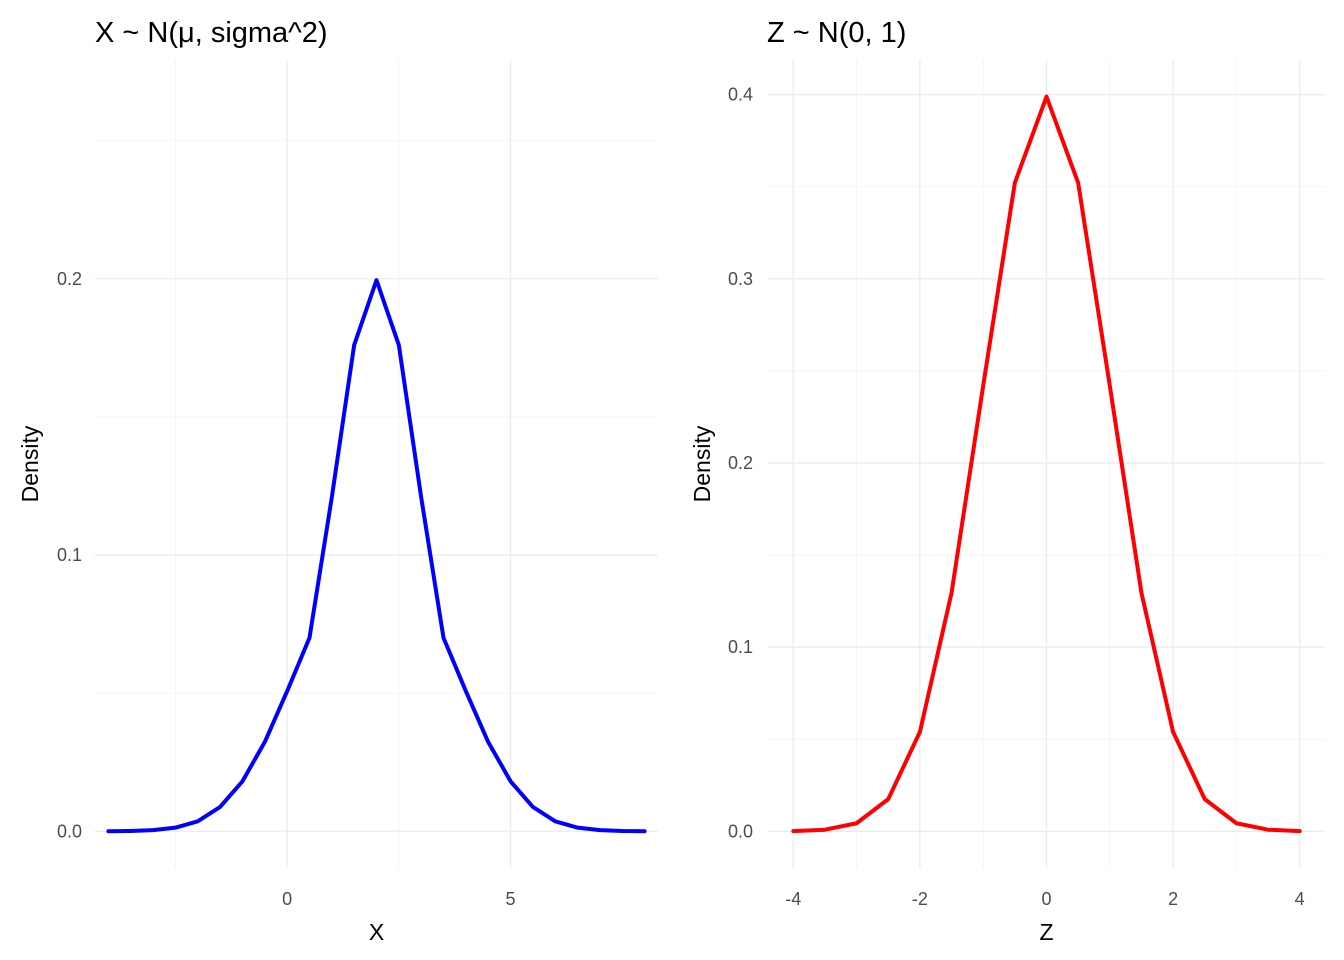  I want to click on x-tick-label: 5, so click(511, 899).